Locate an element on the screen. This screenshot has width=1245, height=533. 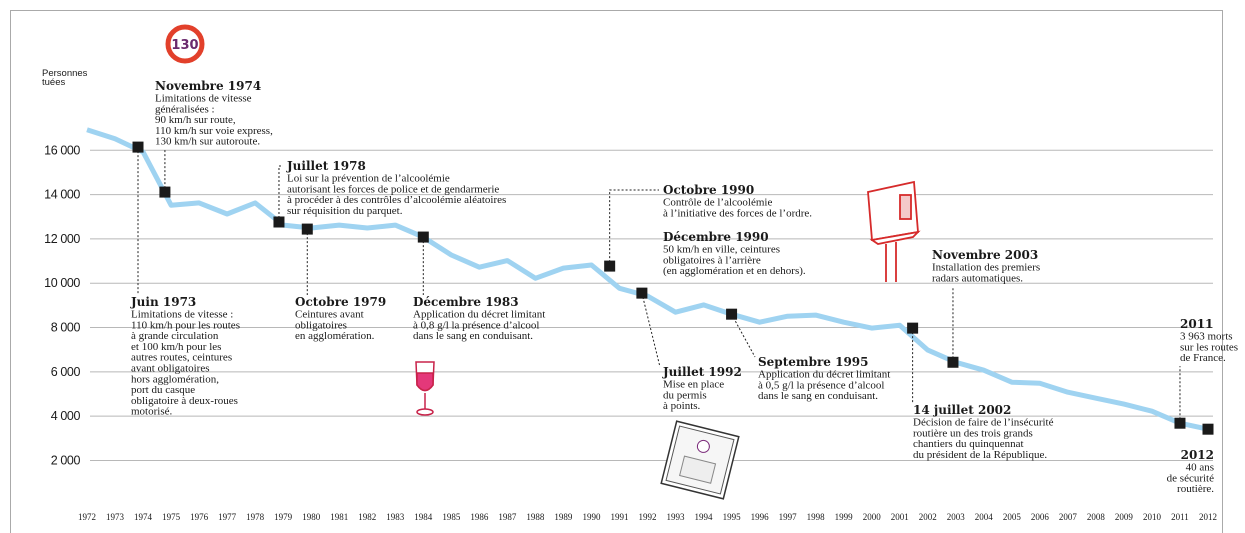
x-tick-label: 1980 is located at coordinates (311, 517).